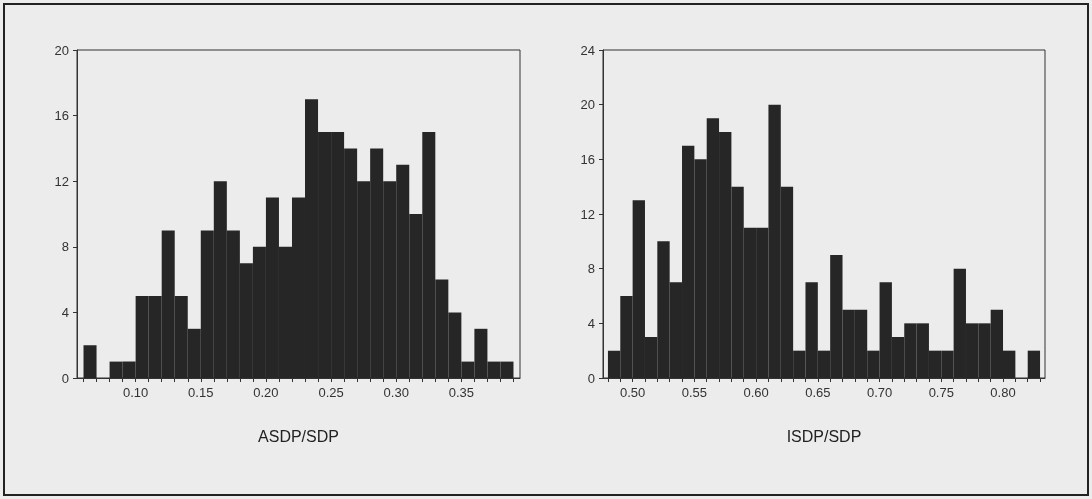  I want to click on x-tick-label: 0.20, so click(266, 392).